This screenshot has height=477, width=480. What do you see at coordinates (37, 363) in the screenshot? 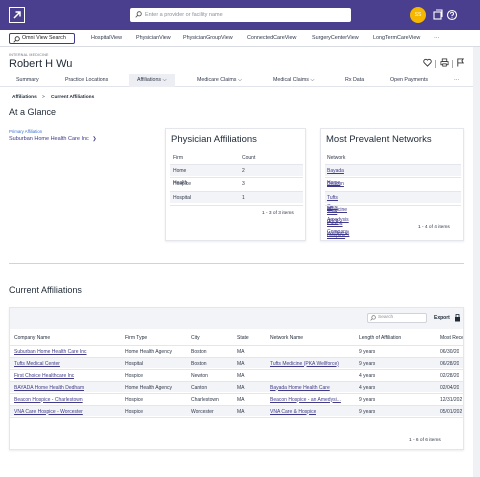
I see `company-link: Tufts Medical Center` at bounding box center [37, 363].